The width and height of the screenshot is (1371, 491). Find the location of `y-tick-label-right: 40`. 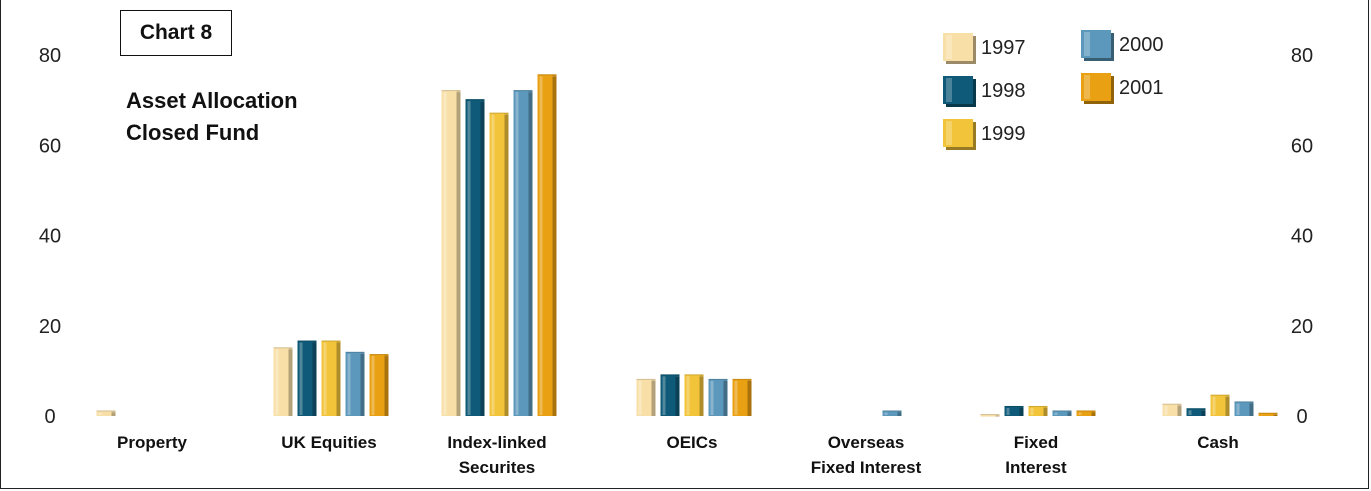

y-tick-label-right: 40 is located at coordinates (1302, 237).